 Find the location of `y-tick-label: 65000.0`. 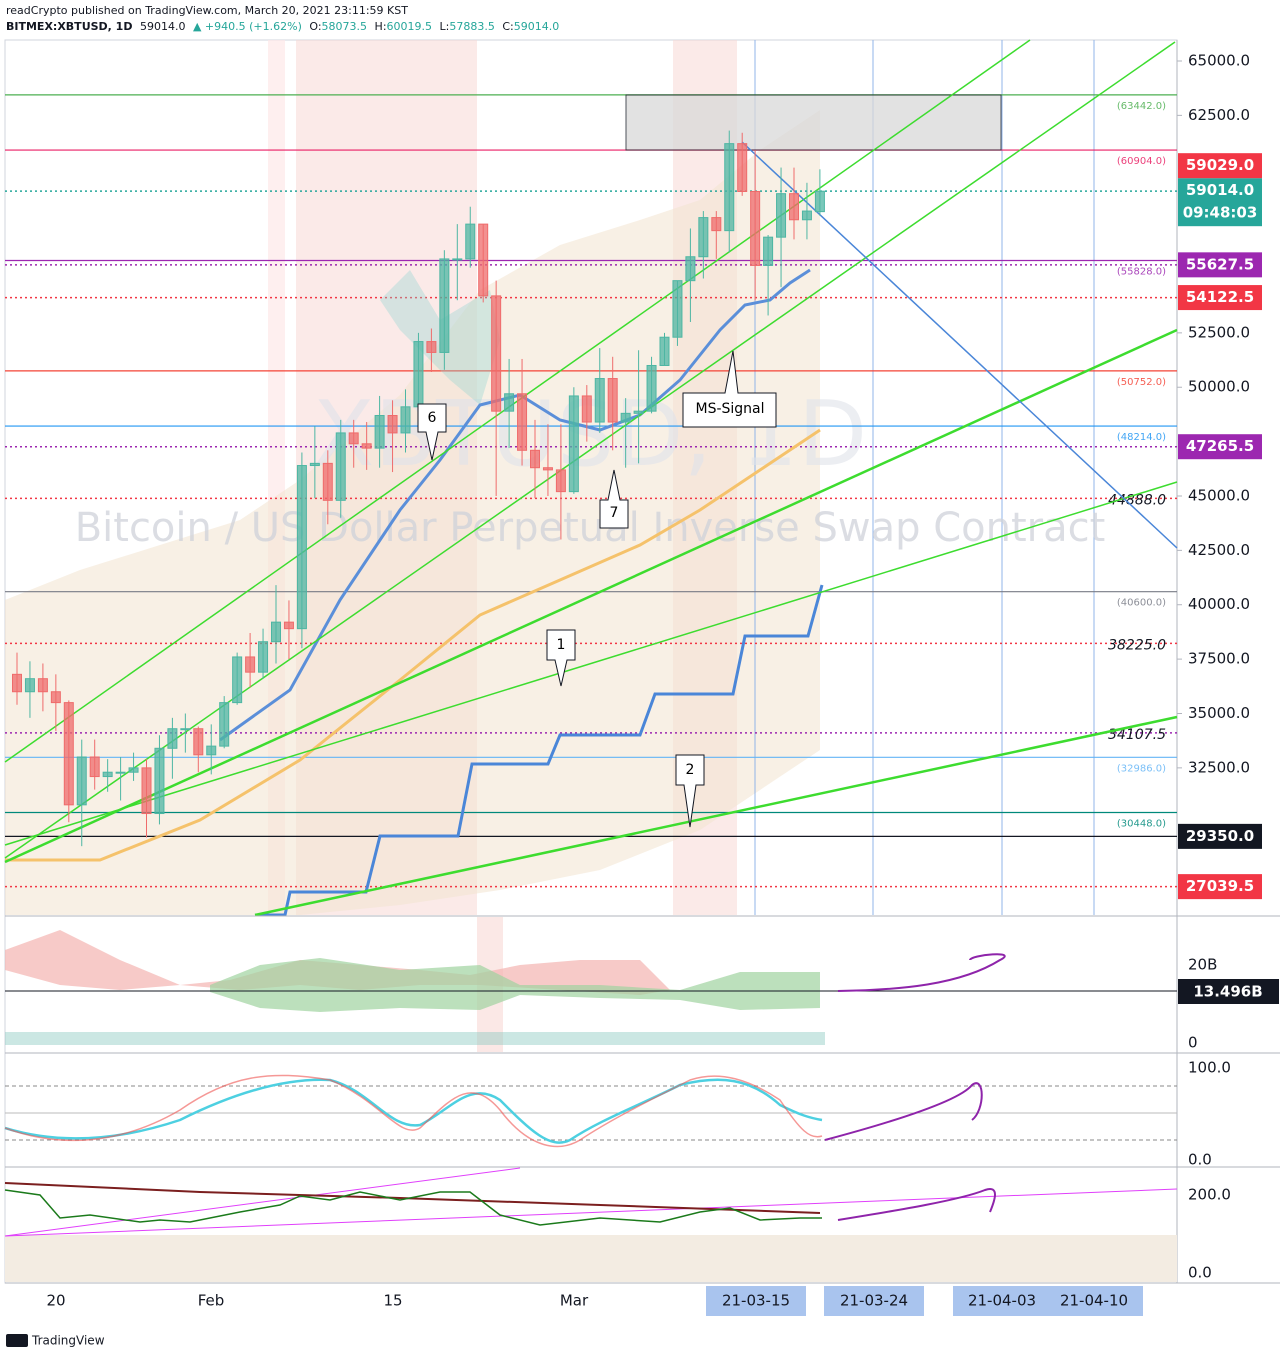

y-tick-label: 65000.0 is located at coordinates (1219, 60).